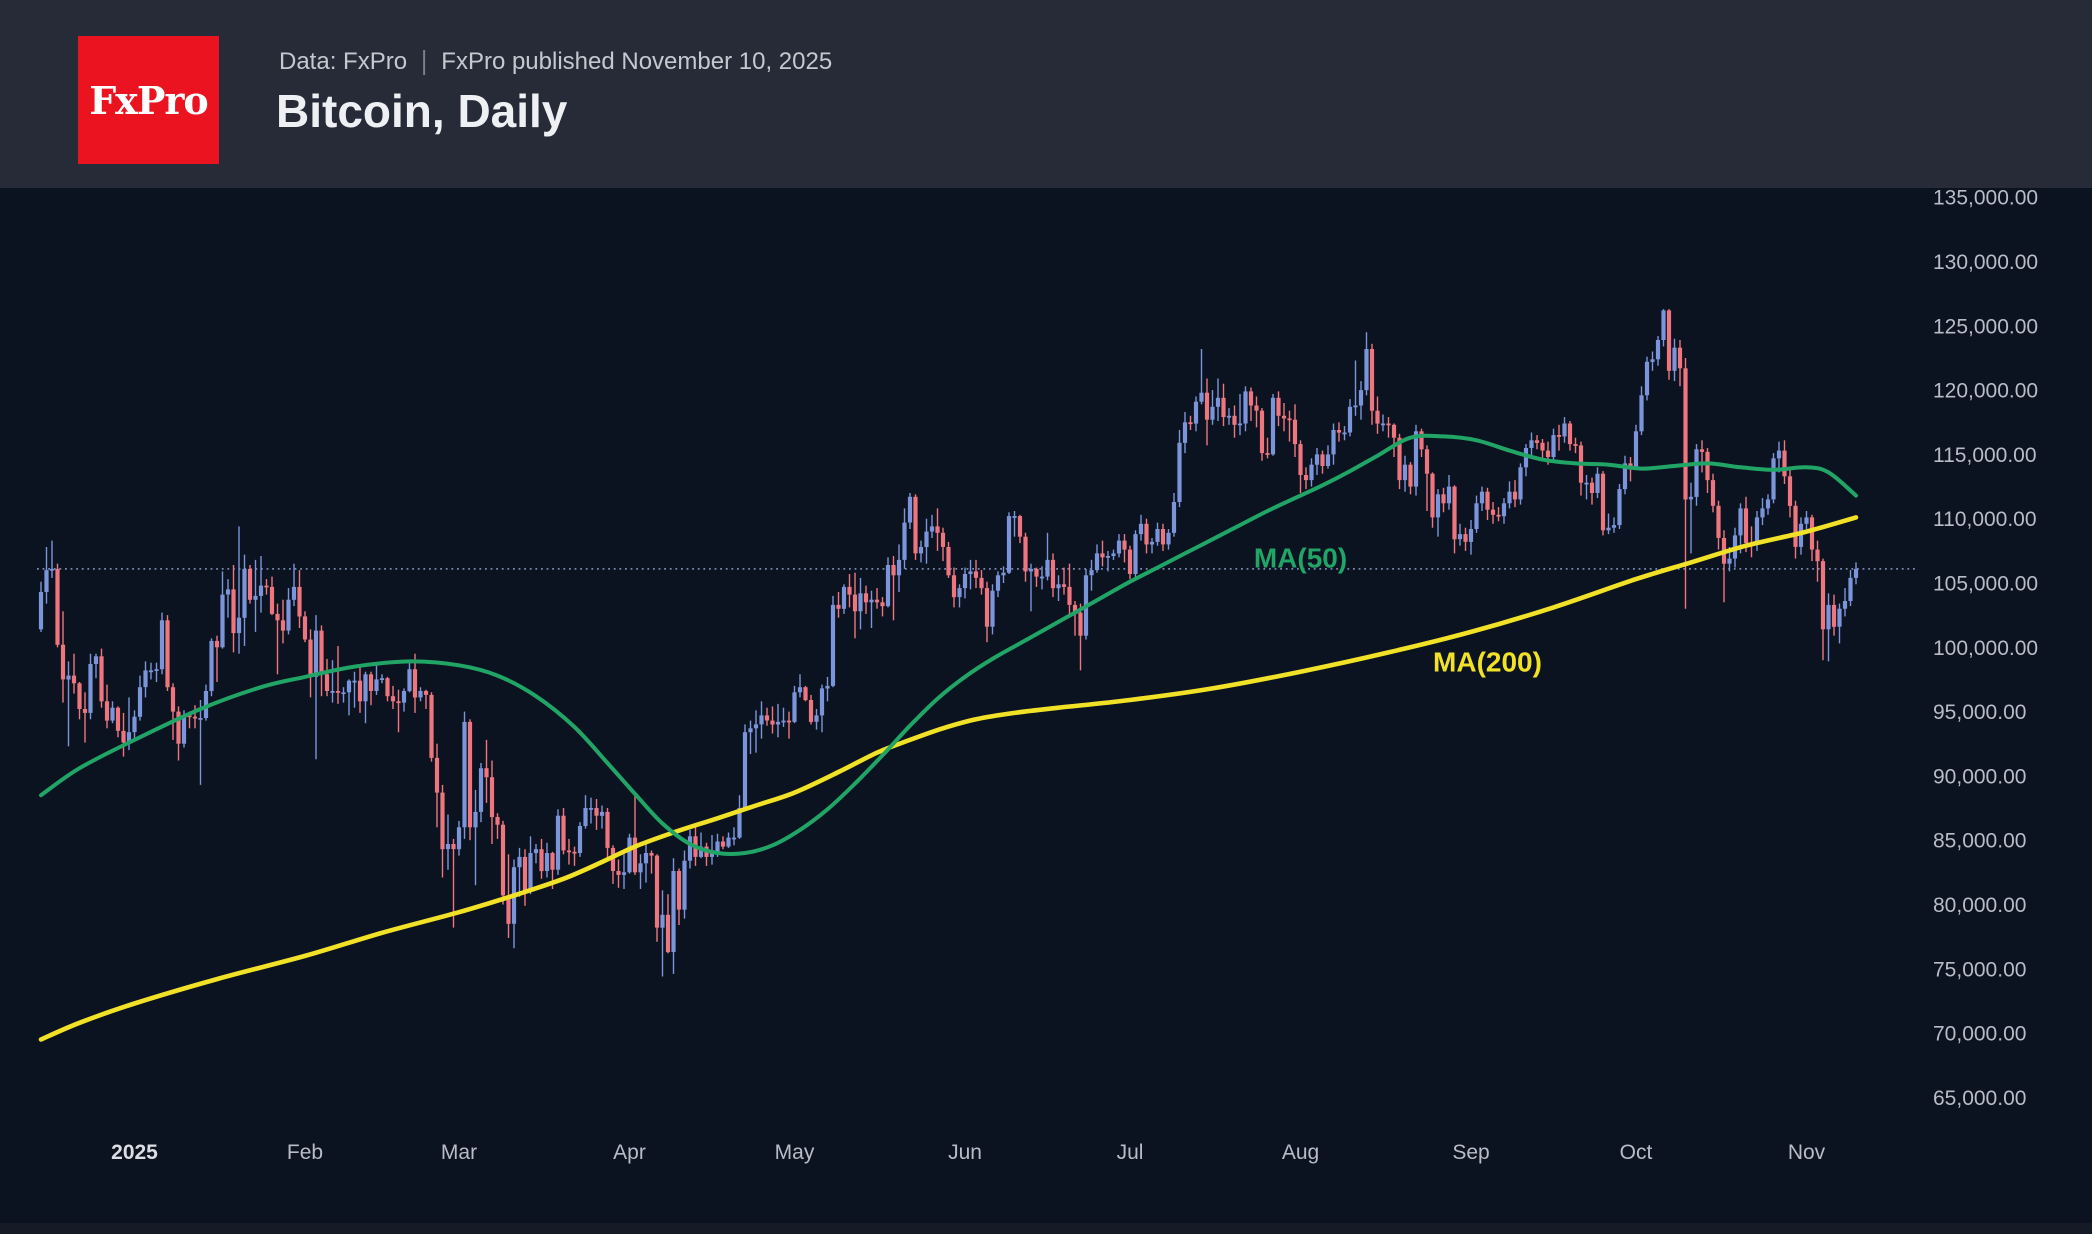  Describe the element at coordinates (1979, 905) in the screenshot. I see `y-axis-label: 80,000.00` at that location.